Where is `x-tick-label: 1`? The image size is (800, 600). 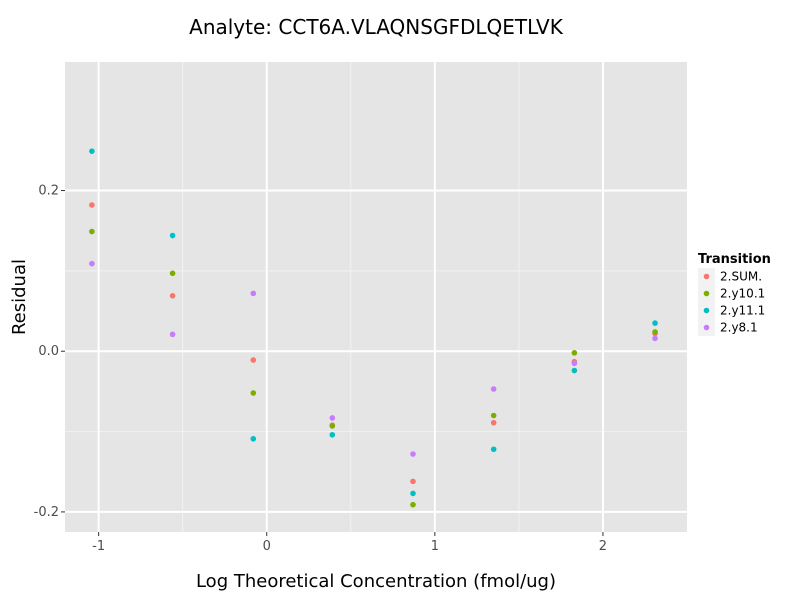 x-tick-label: 1 is located at coordinates (435, 546).